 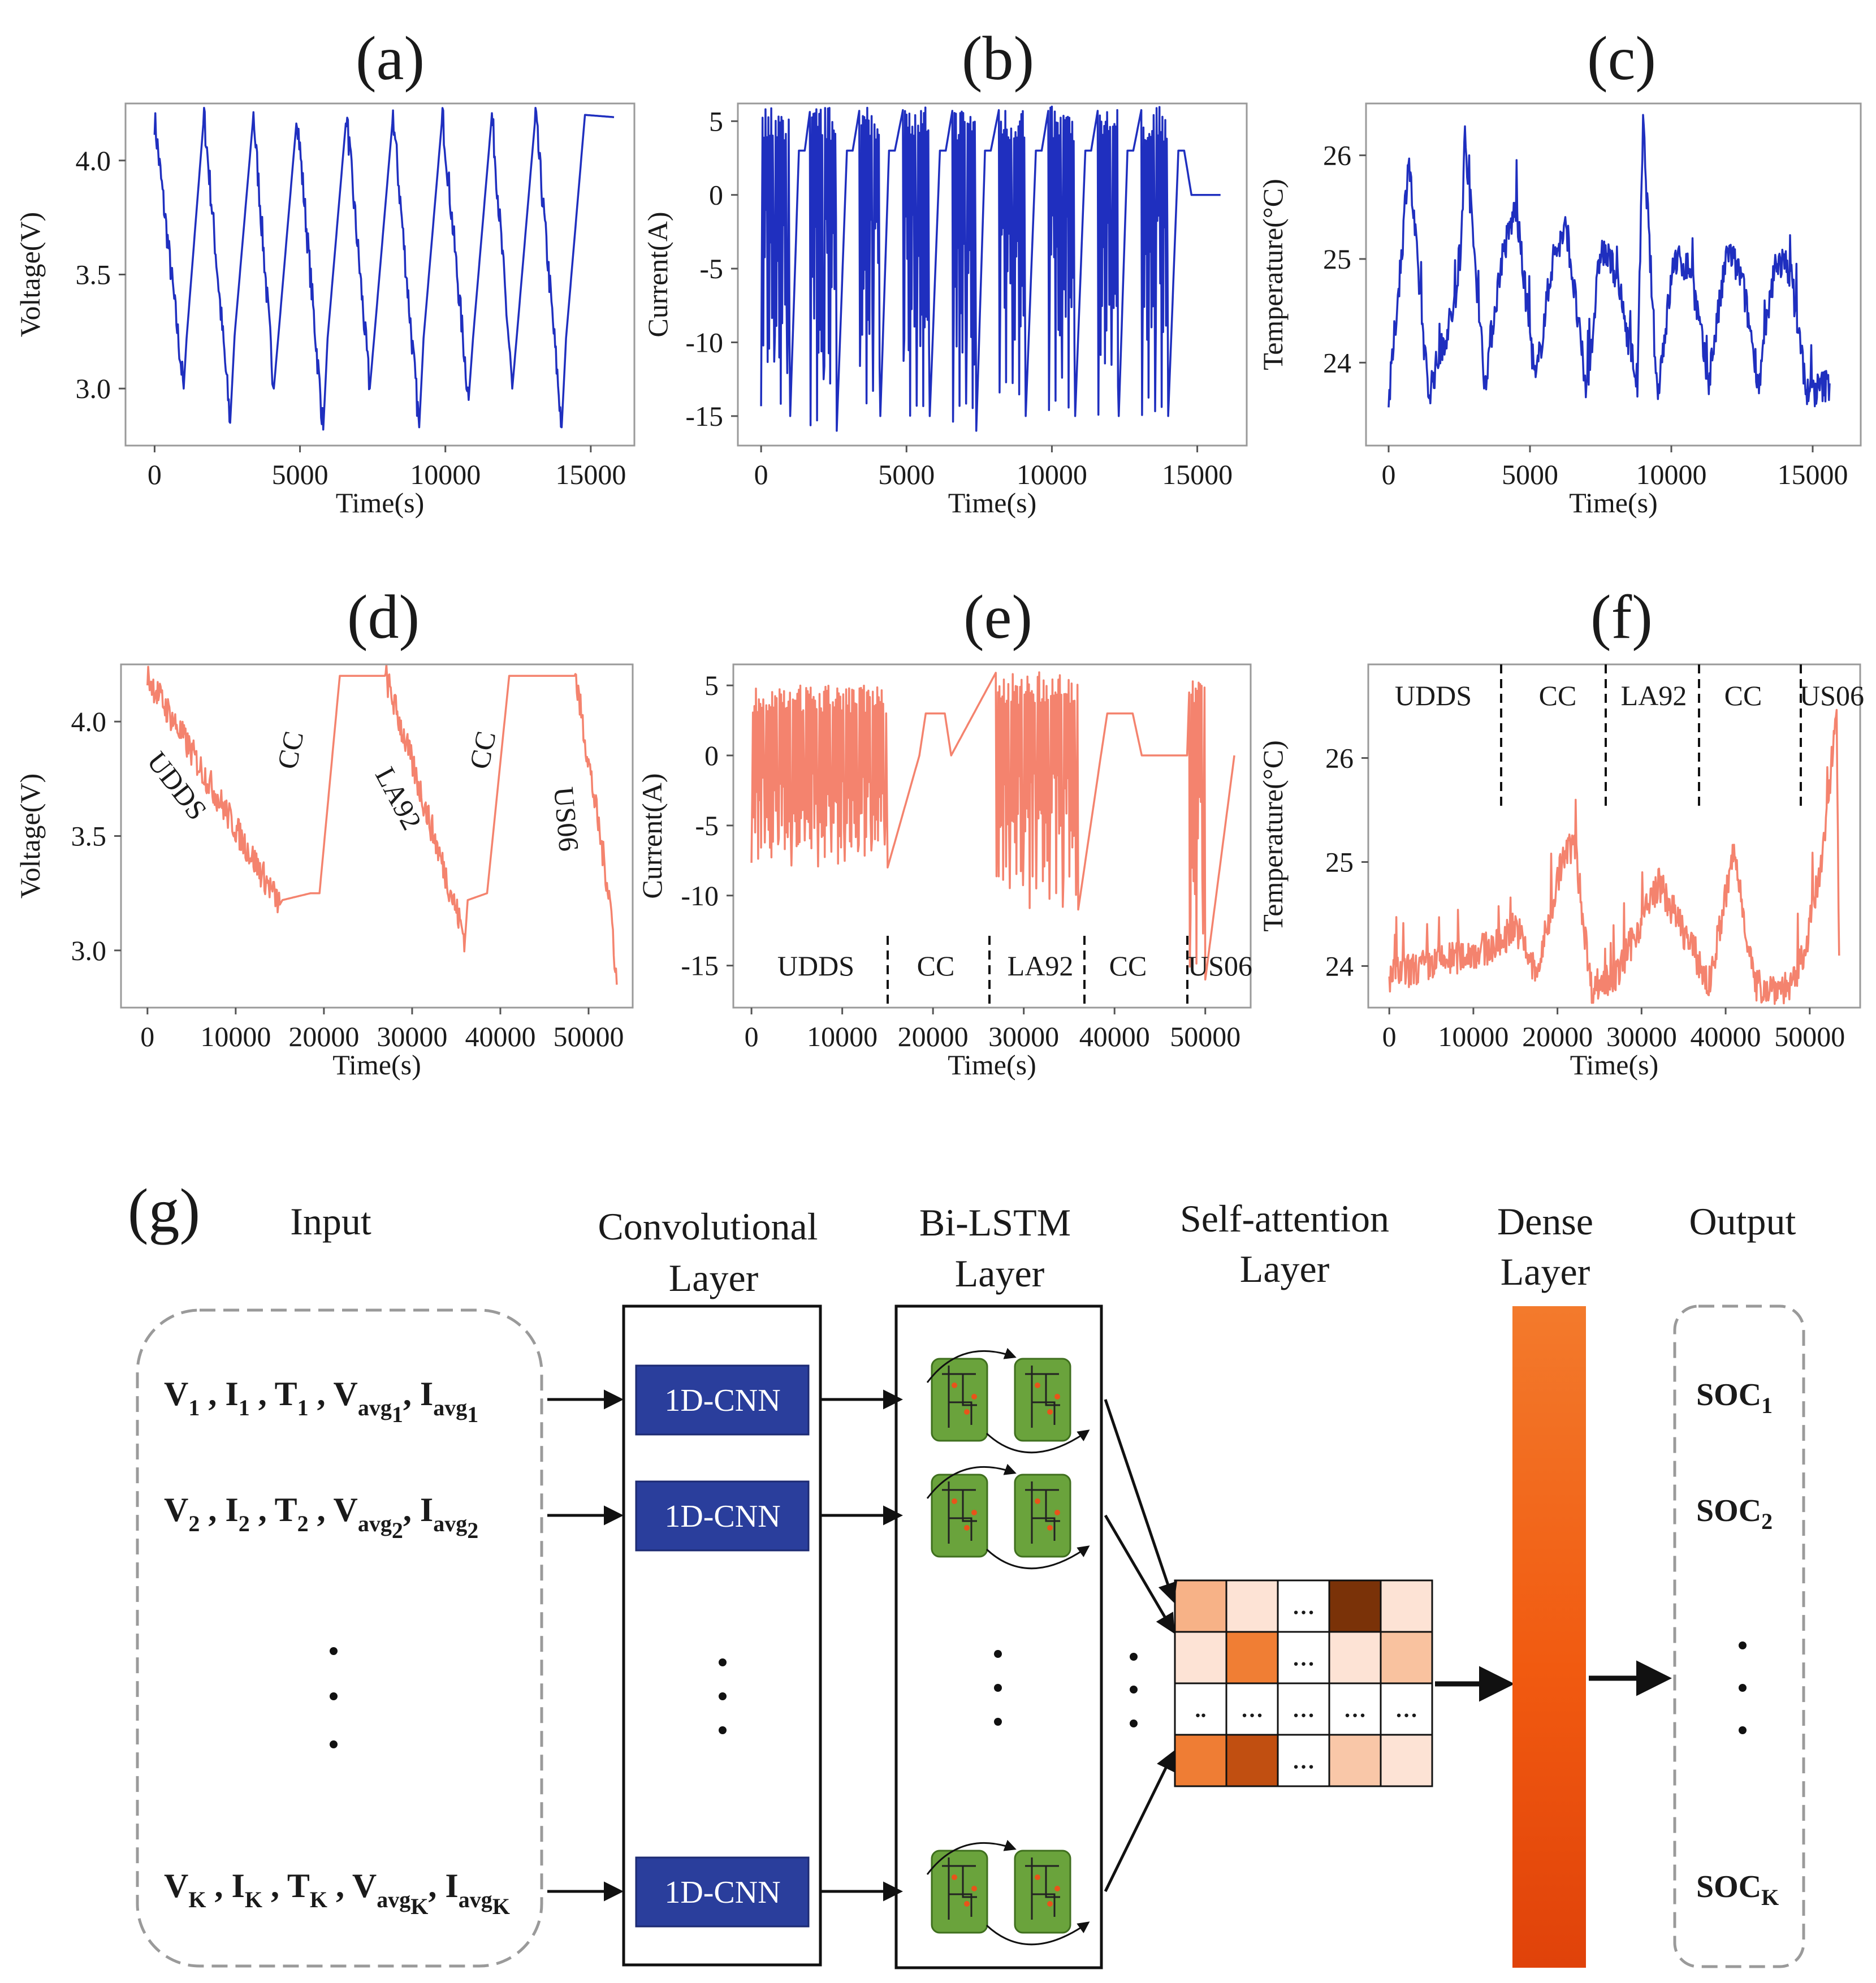 What do you see at coordinates (1389, 1036) in the screenshot?
I see `x-tick-label-f: 0` at bounding box center [1389, 1036].